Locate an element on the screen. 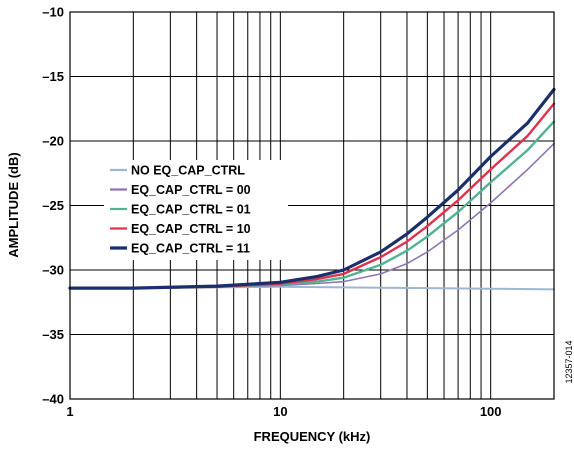  y-tick-labels: –10 –15 –20 –25 –30 –35 –40 is located at coordinates (53, 206).